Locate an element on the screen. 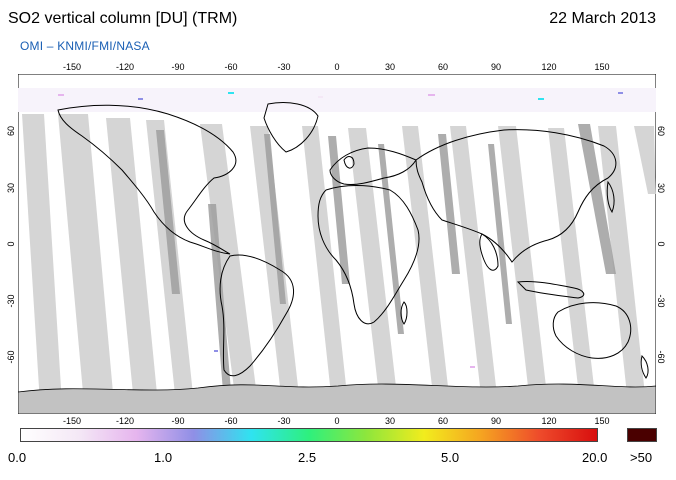 This screenshot has width=676, height=480. arctic-noise-band is located at coordinates (337, 100).